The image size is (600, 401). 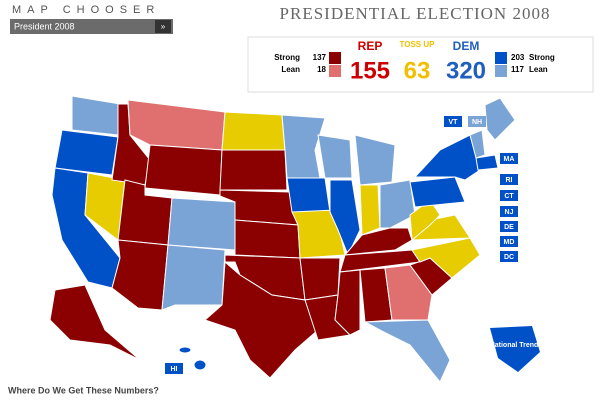 I want to click on state-label: MD, so click(x=509, y=242).